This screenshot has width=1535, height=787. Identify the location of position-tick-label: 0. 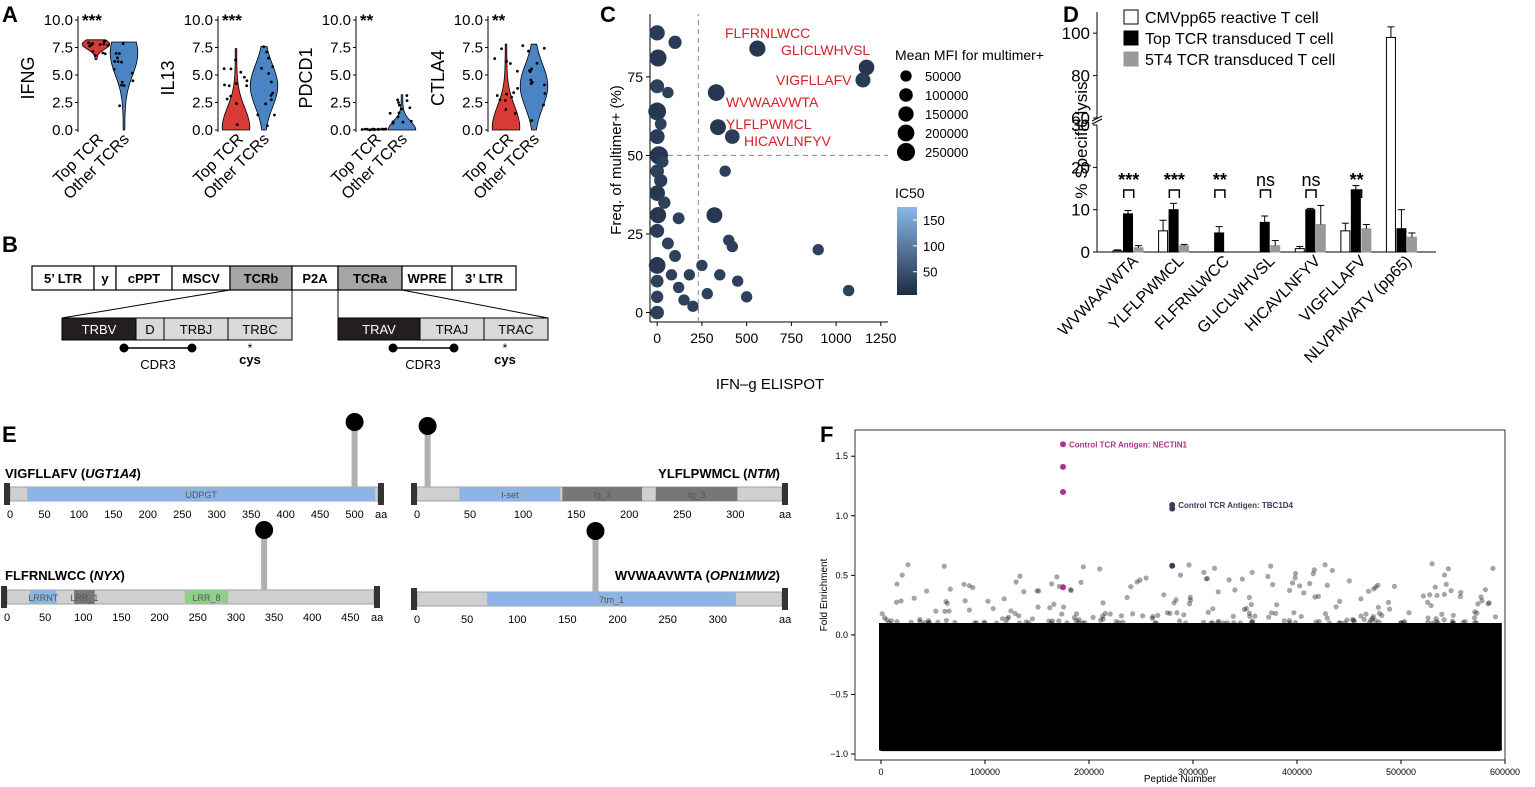
(7, 618).